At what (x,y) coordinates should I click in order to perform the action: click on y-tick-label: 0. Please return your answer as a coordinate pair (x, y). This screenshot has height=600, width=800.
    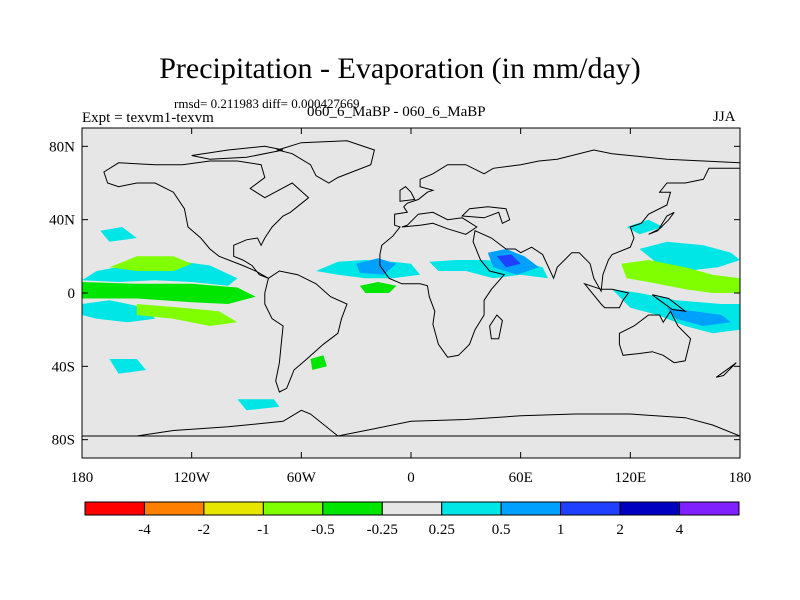
    Looking at the image, I should click on (72, 294).